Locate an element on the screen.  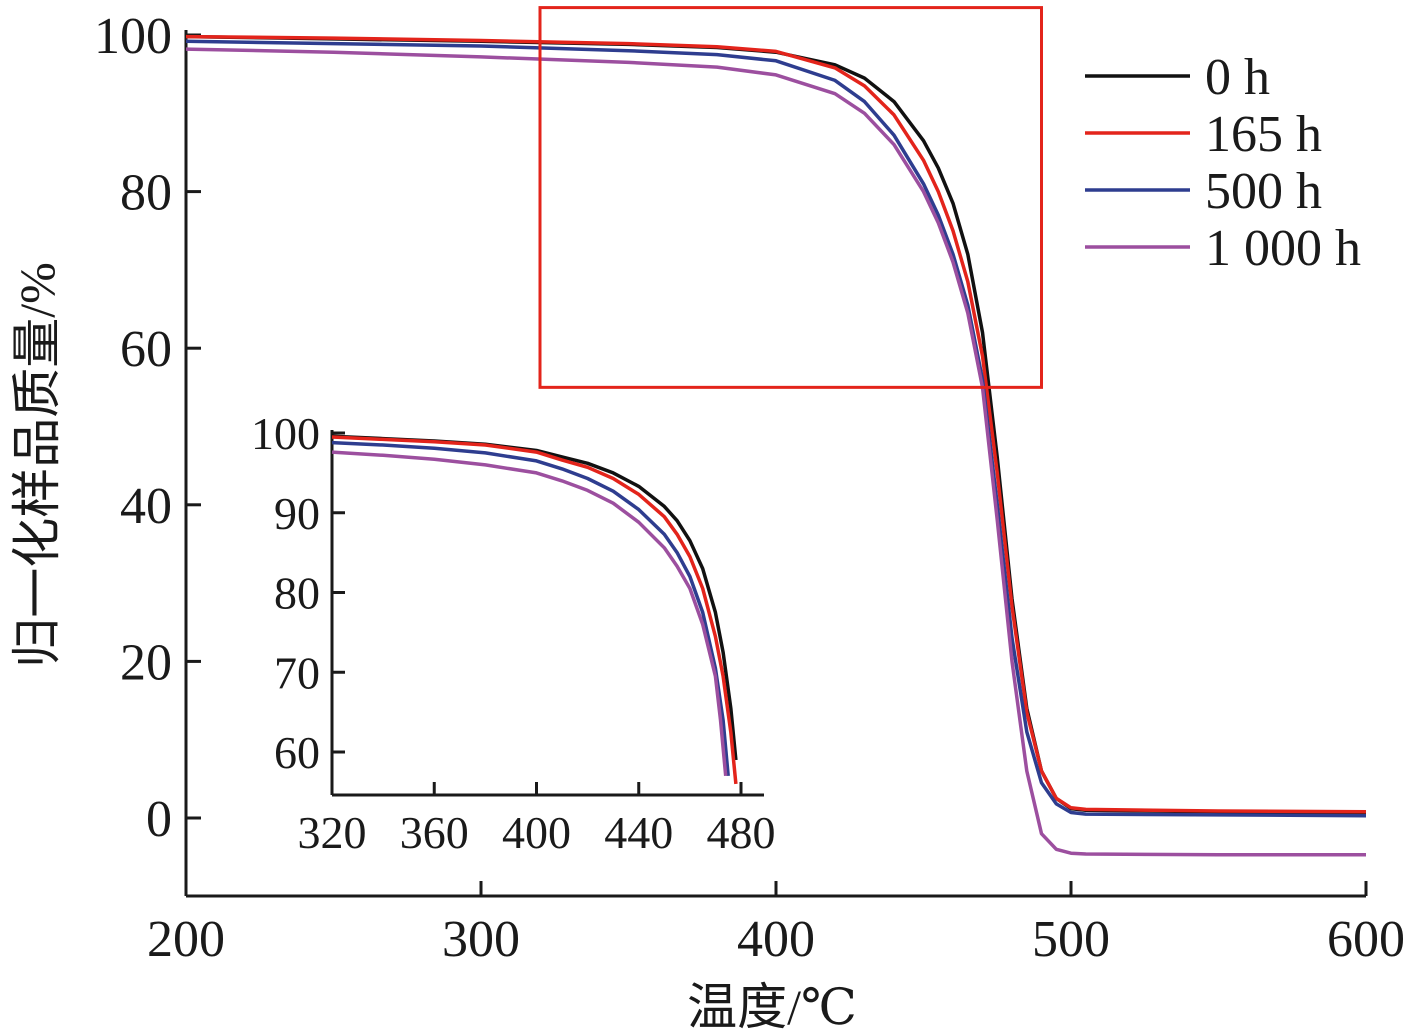
inset-y-tick-label-90: 90 is located at coordinates (297, 513).